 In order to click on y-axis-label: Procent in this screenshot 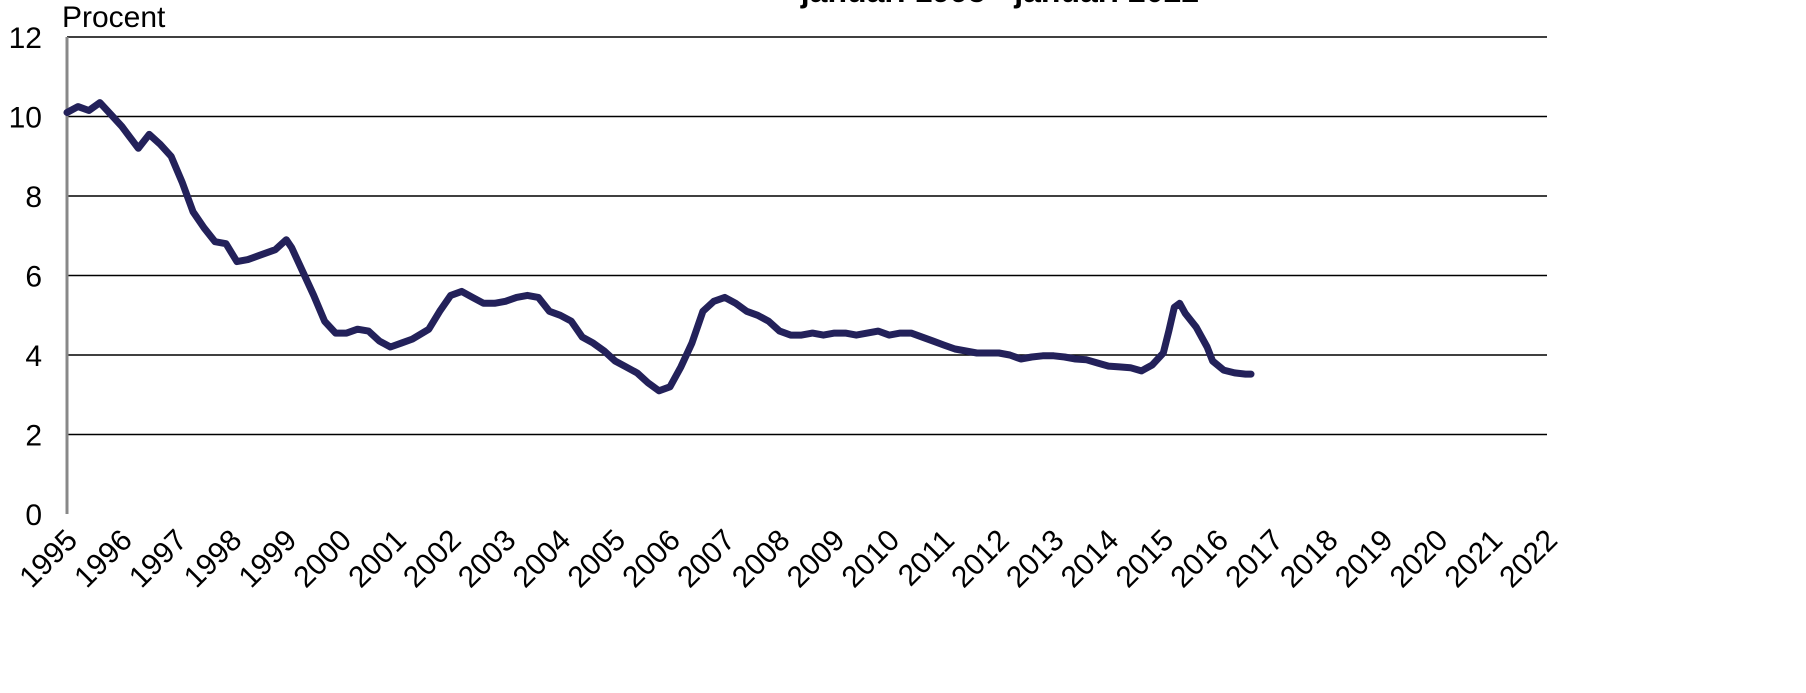, I will do `click(114, 17)`.